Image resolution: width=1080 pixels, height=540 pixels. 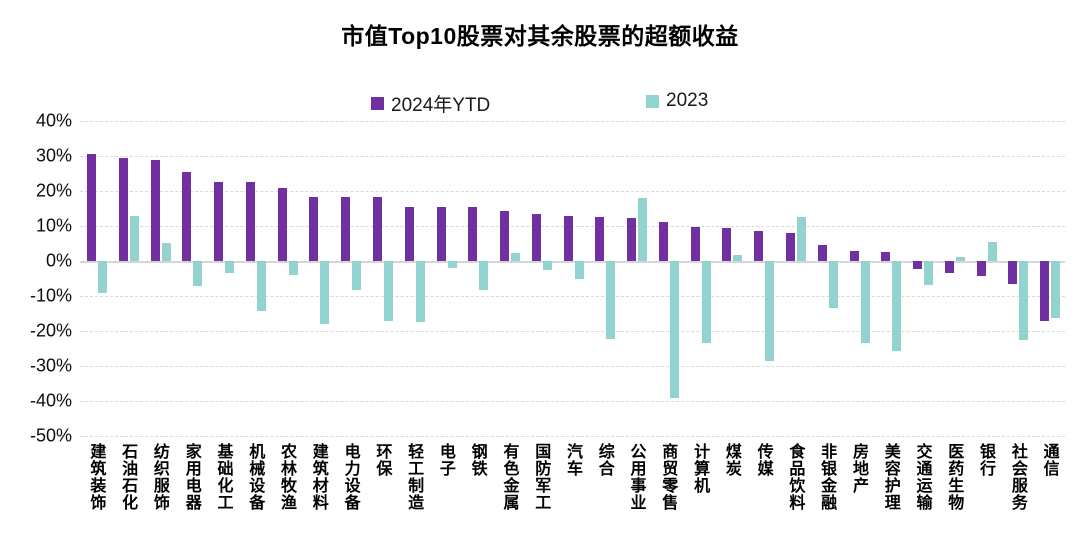 What do you see at coordinates (516, 256) in the screenshot?
I see `bar-2023-有色金属` at bounding box center [516, 256].